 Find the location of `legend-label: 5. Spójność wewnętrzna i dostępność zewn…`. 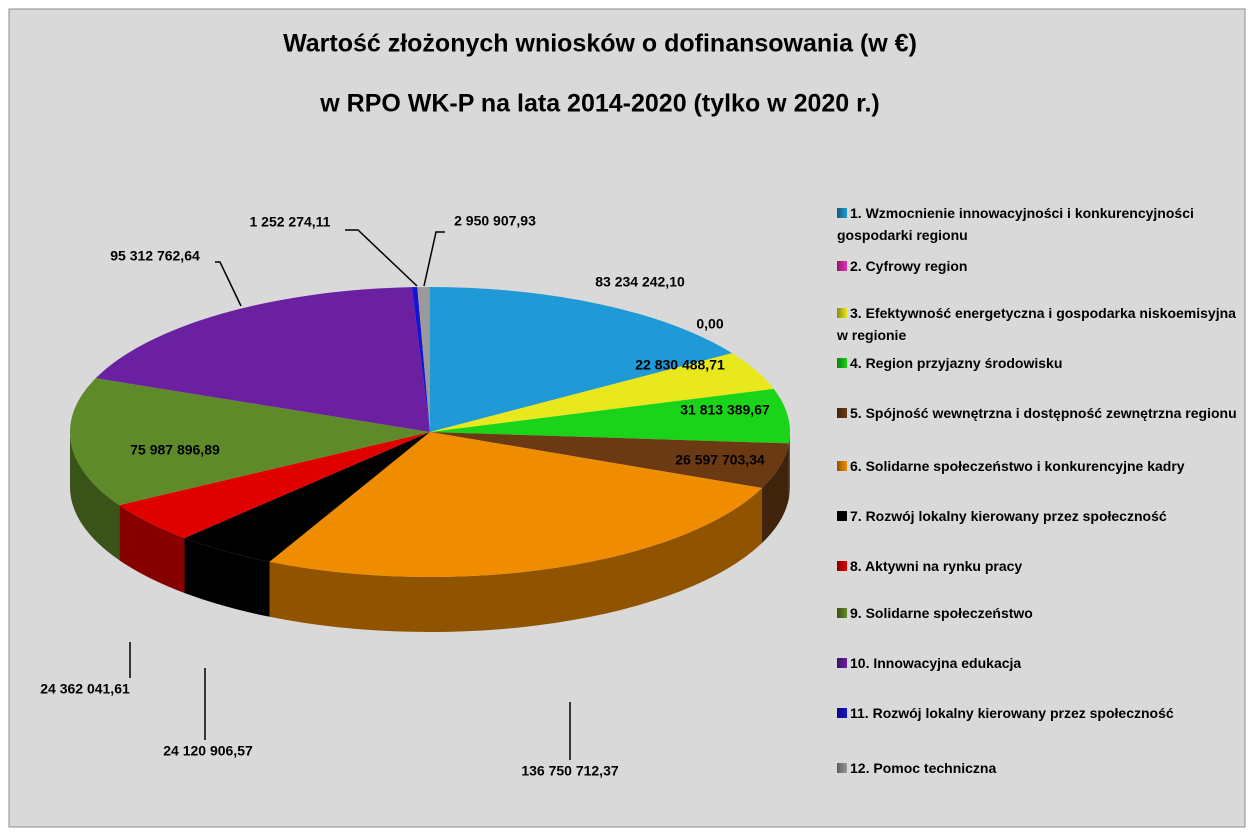

legend-label: 5. Spójność wewnętrzna i dostępność zewn… is located at coordinates (1043, 413).